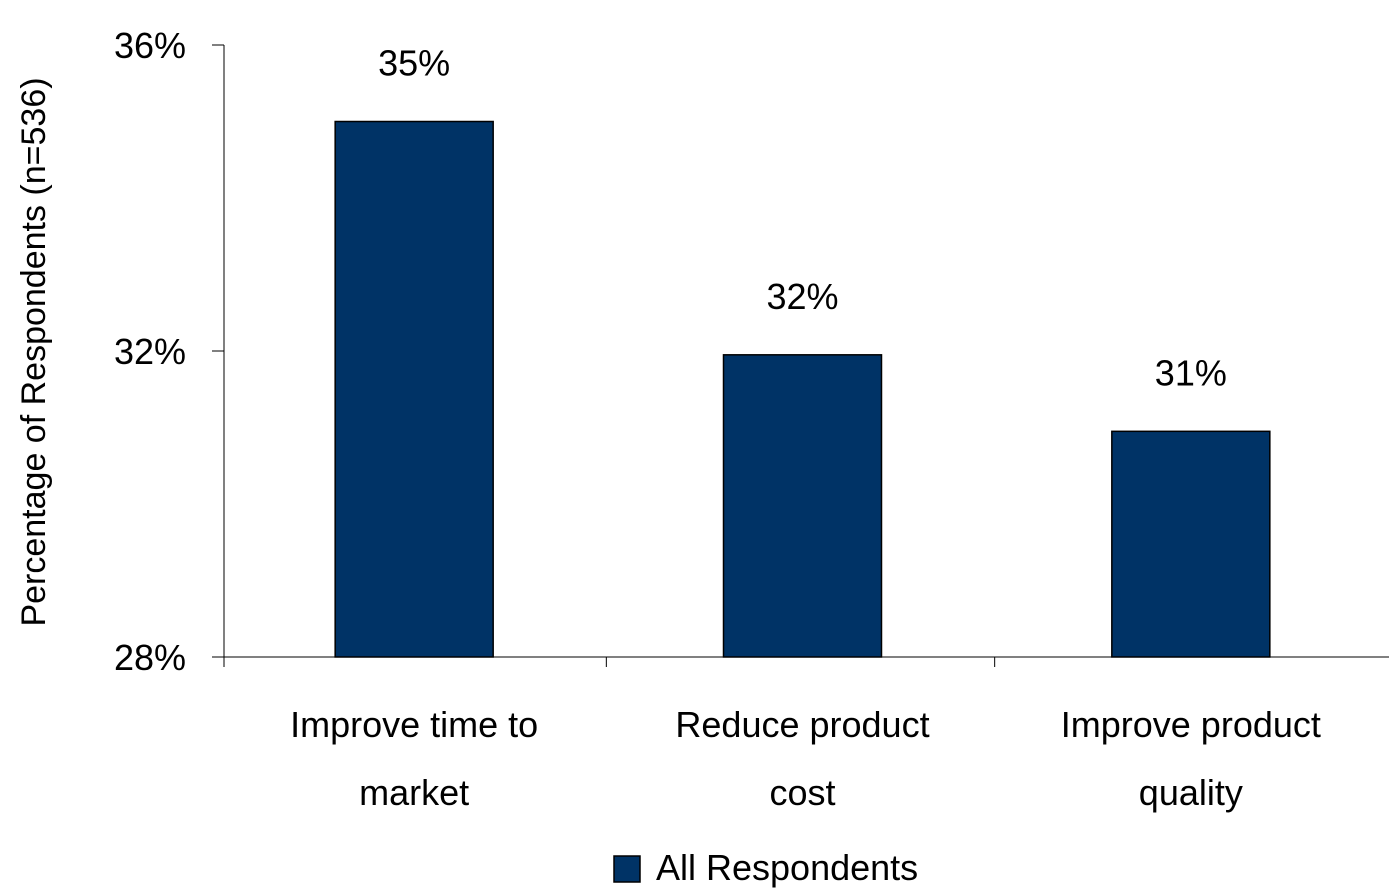 The width and height of the screenshot is (1389, 889). What do you see at coordinates (787, 867) in the screenshot?
I see `legend-label: All Respondents` at bounding box center [787, 867].